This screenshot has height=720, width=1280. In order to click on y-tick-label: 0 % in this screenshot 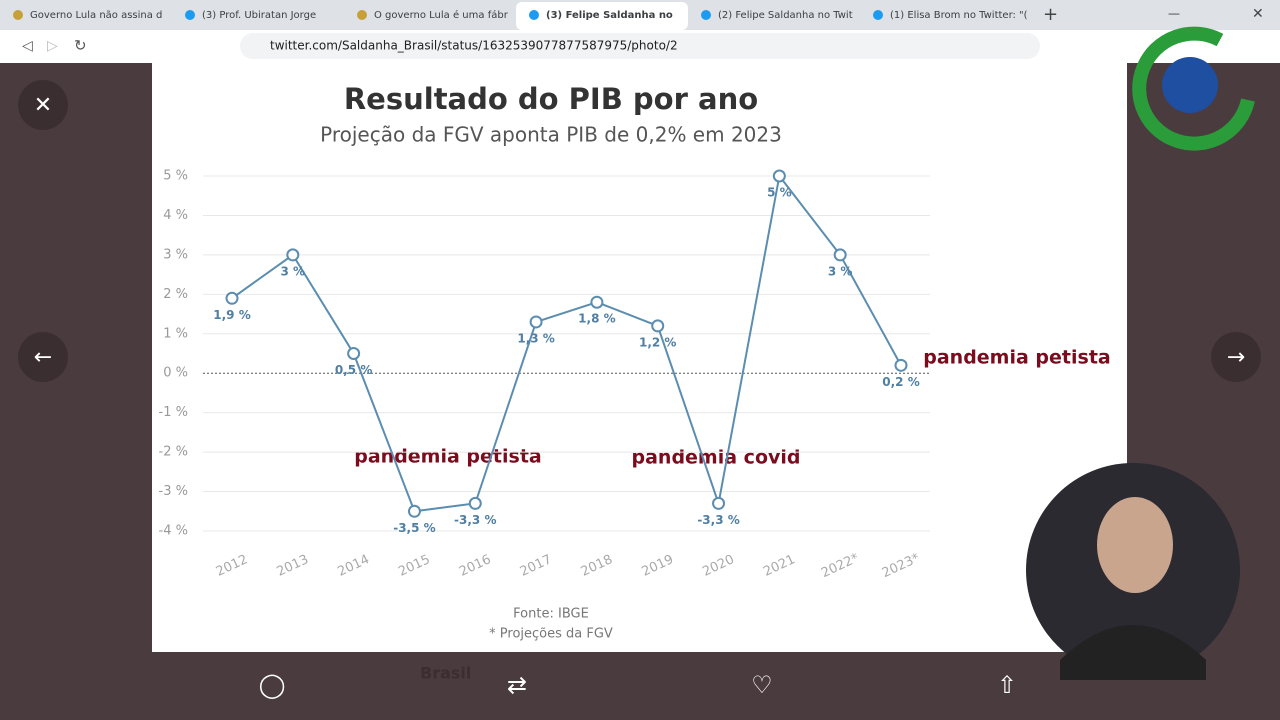, I will do `click(175, 373)`.